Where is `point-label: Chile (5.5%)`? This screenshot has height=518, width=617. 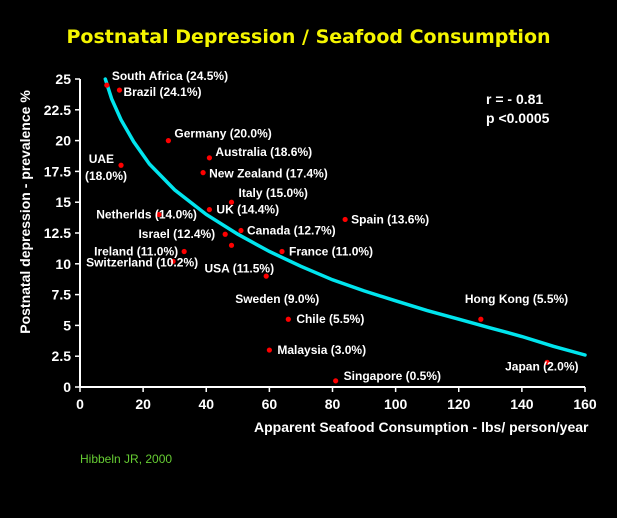
point-label: Chile (5.5%) is located at coordinates (330, 319).